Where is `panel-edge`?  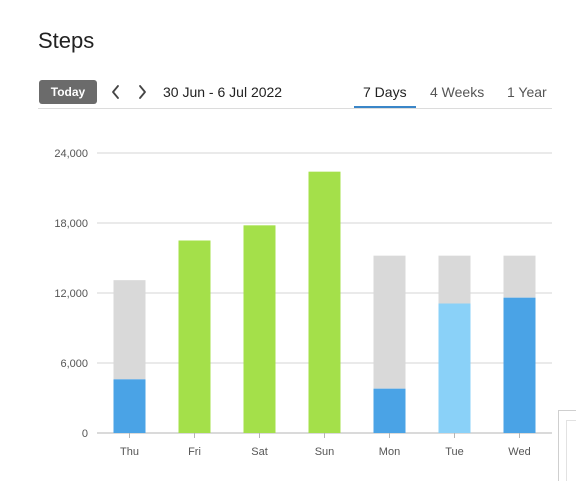 panel-edge is located at coordinates (567, 445).